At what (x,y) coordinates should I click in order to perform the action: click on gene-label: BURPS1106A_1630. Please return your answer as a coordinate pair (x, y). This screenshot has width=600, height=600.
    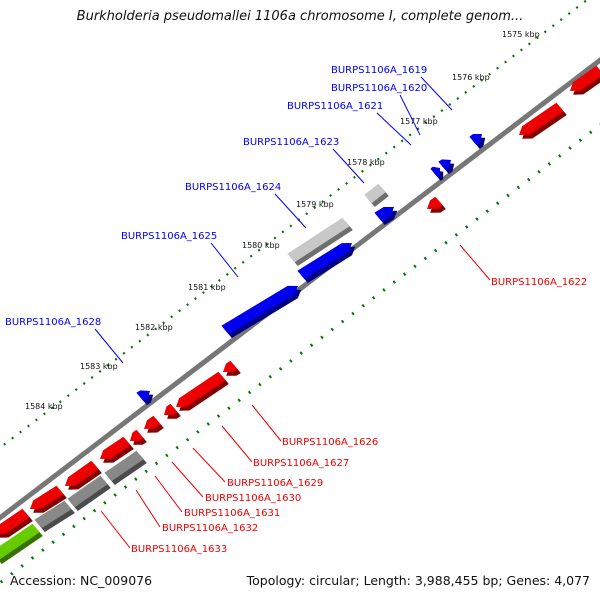
    Looking at the image, I should click on (253, 498).